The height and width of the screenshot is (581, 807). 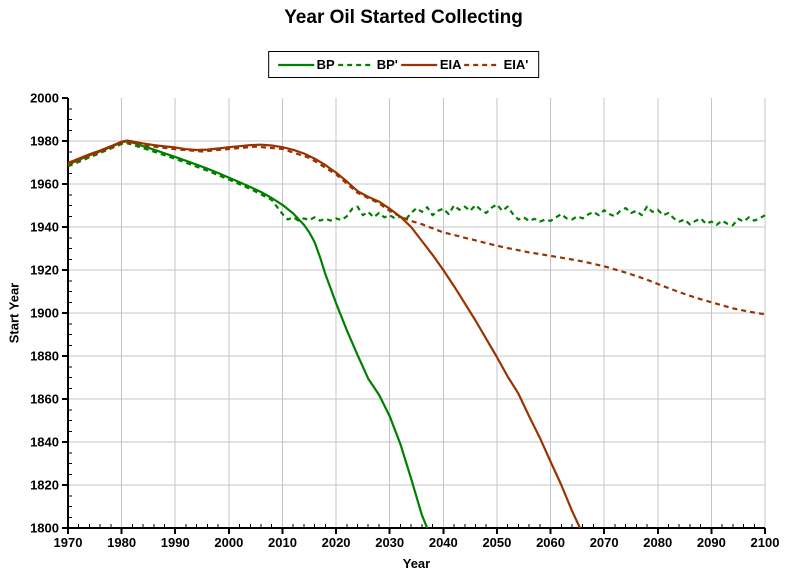 What do you see at coordinates (550, 542) in the screenshot?
I see `x-tick-label: 2060` at bounding box center [550, 542].